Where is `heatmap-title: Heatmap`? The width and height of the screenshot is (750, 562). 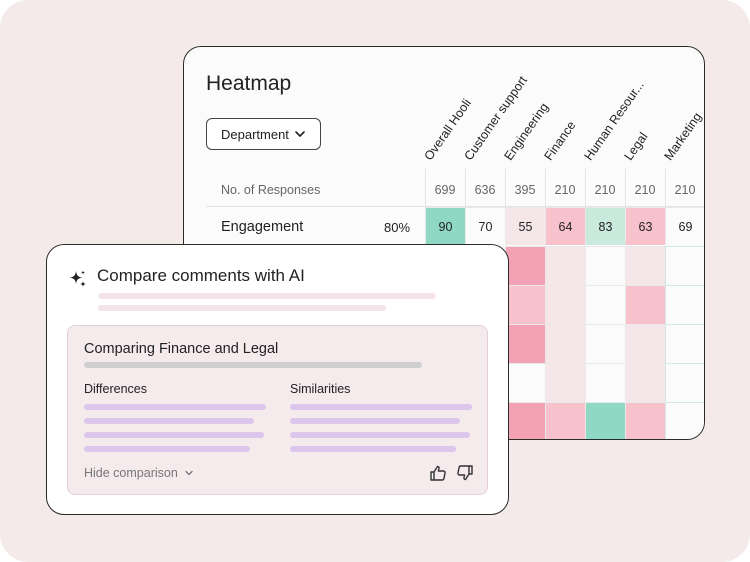 heatmap-title: Heatmap is located at coordinates (249, 83).